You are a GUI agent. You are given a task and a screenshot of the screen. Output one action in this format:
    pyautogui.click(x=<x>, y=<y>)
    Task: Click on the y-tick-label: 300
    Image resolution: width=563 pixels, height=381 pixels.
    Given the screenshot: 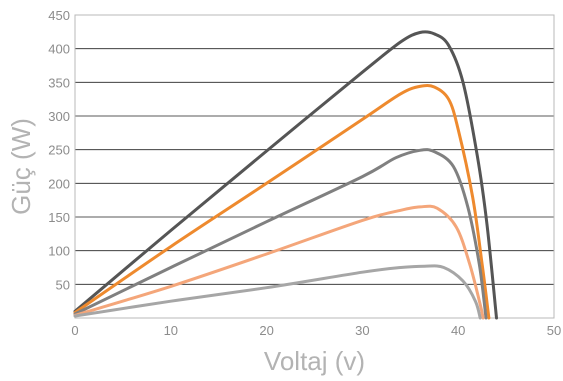 What is the action you would take?
    pyautogui.click(x=59, y=116)
    